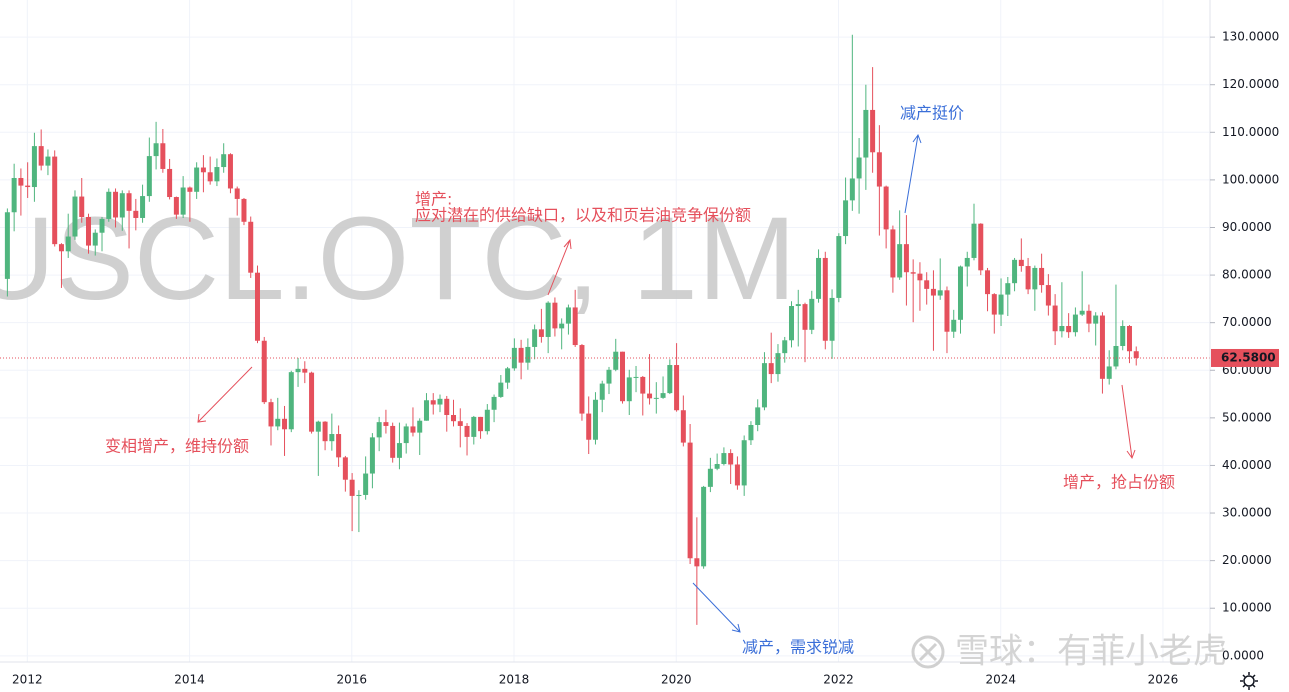 The image size is (1289, 692). Describe the element at coordinates (1247, 560) in the screenshot. I see `y-tick-label: 20.0000` at that location.